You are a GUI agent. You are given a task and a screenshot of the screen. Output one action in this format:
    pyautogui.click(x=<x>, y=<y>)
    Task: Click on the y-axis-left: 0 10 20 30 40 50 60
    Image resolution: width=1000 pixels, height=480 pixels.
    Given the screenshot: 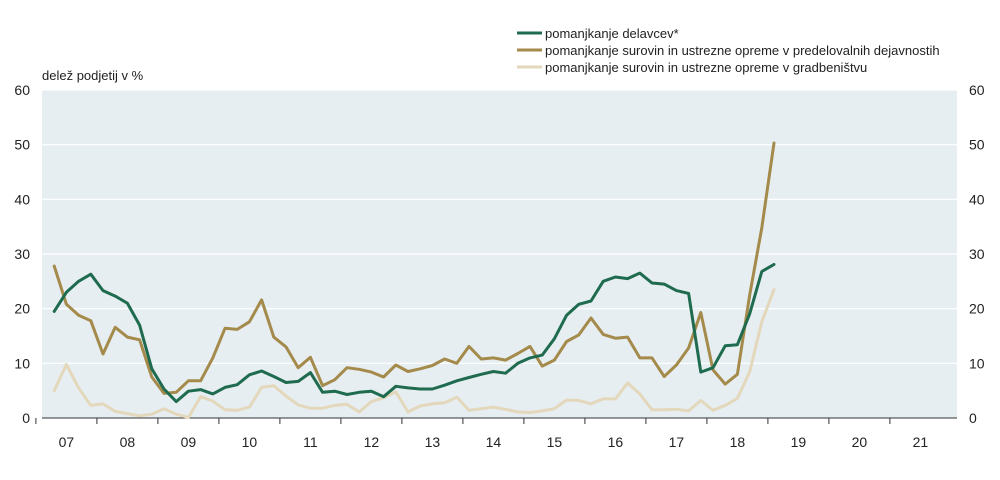 What is the action you would take?
    pyautogui.click(x=22, y=254)
    